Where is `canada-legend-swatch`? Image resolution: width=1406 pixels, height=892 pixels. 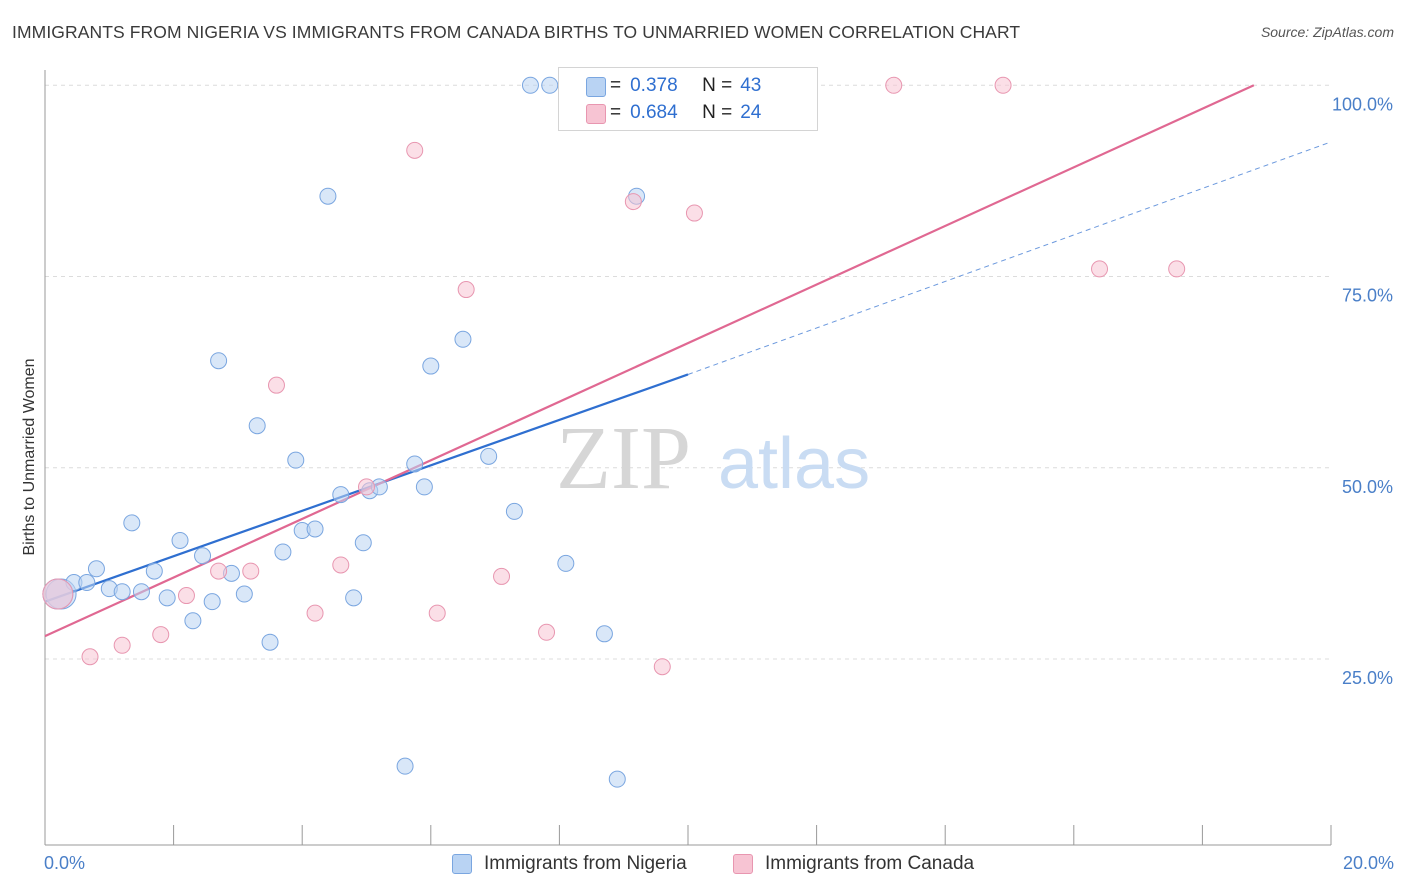
canada-legend-swatch is located at coordinates (743, 864).